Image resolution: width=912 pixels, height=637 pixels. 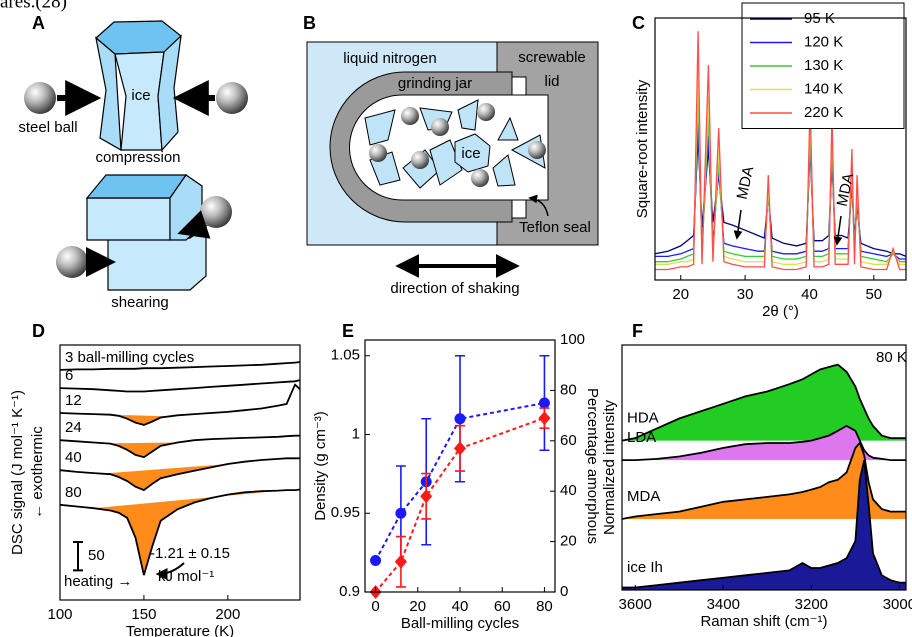 I want to click on y-tick-label: 1, so click(x=356, y=433).